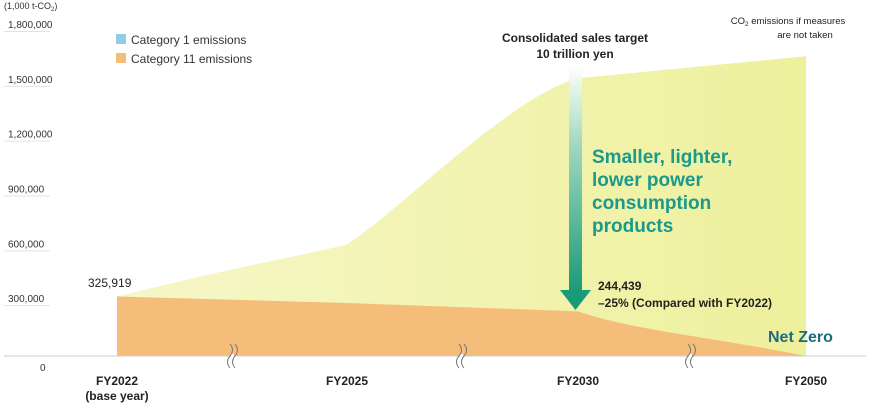 This screenshot has height=404, width=870. What do you see at coordinates (456, 388) in the screenshot?
I see `x-axis: FY2022(base year) FY2025 FY2030 FY2050` at bounding box center [456, 388].